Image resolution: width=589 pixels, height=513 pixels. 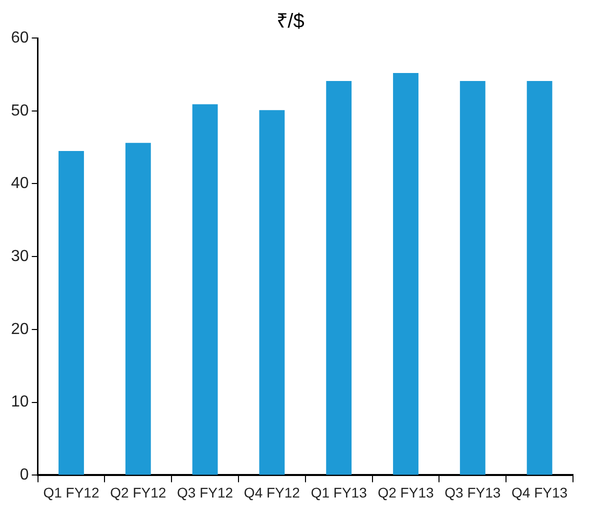 What do you see at coordinates (406, 492) in the screenshot?
I see `x-tick-label: Q2 FY13` at bounding box center [406, 492].